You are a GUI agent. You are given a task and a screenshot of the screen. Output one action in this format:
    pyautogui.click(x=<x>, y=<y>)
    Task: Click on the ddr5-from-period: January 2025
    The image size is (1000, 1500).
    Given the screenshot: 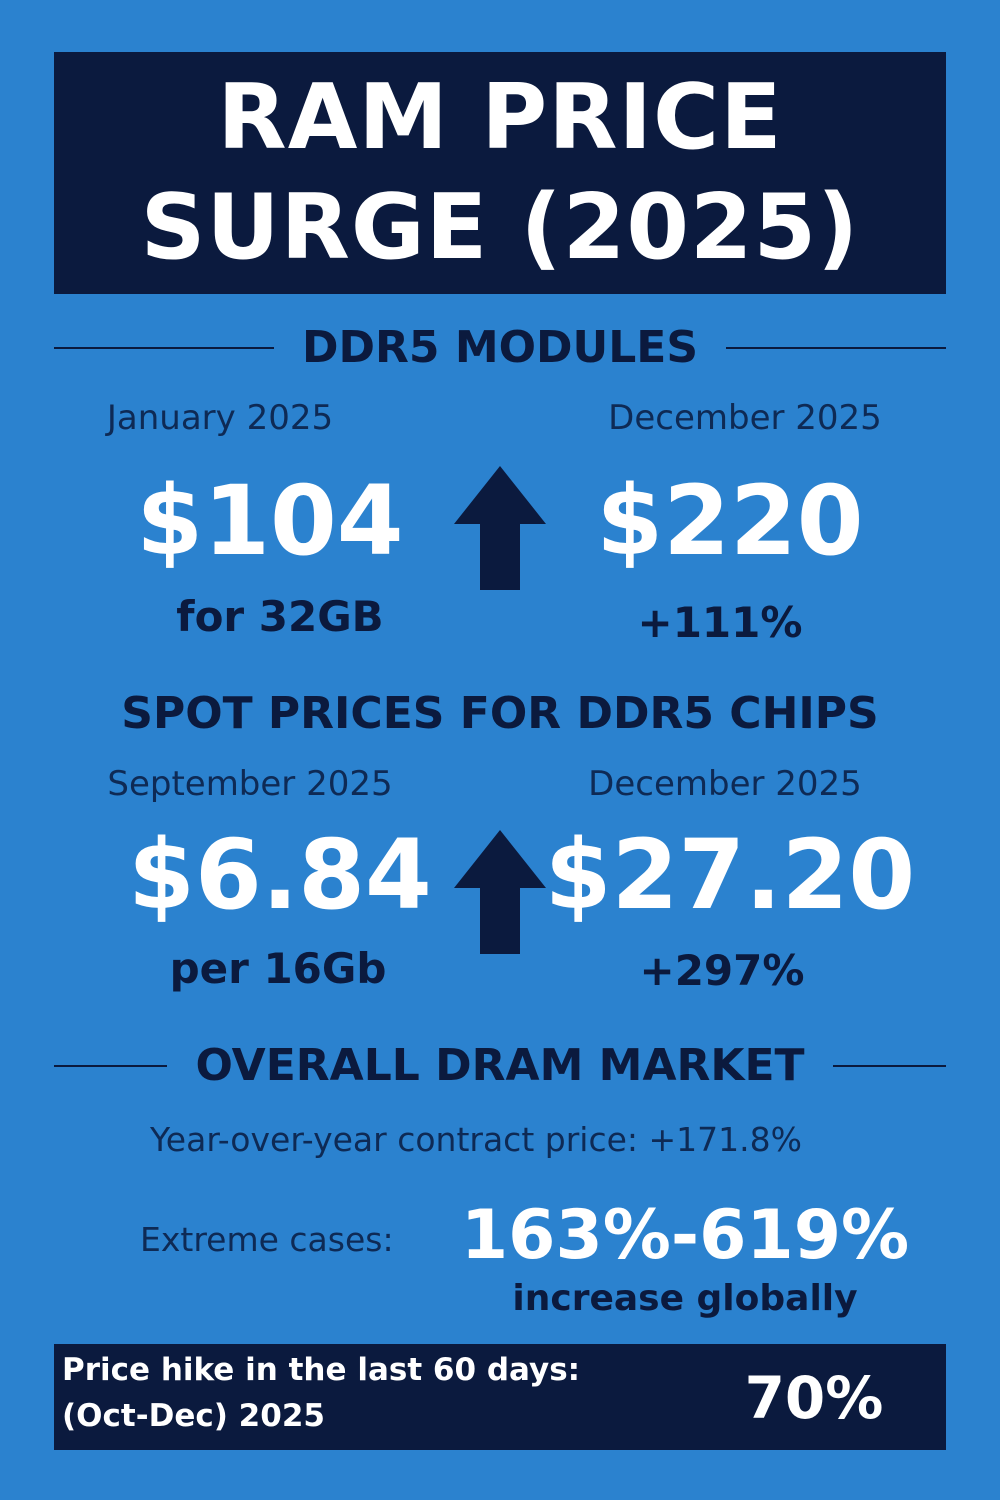 What is the action you would take?
    pyautogui.click(x=220, y=418)
    